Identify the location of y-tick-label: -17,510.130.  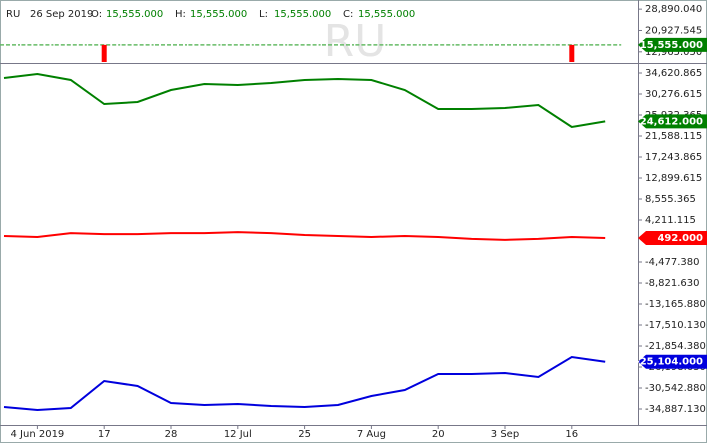
(675, 325).